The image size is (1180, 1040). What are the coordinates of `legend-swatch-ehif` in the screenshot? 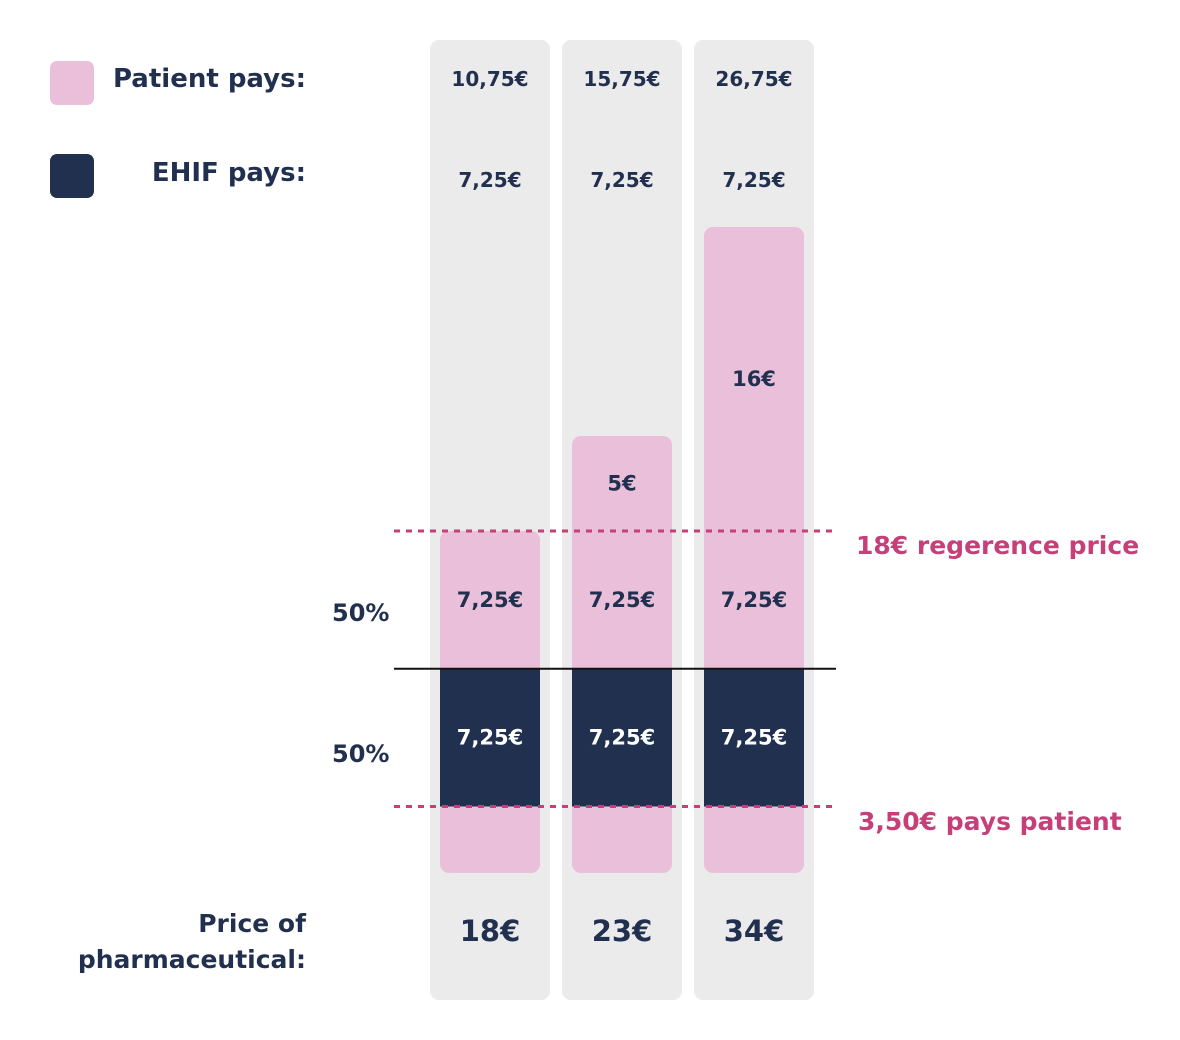 It's located at (72, 176).